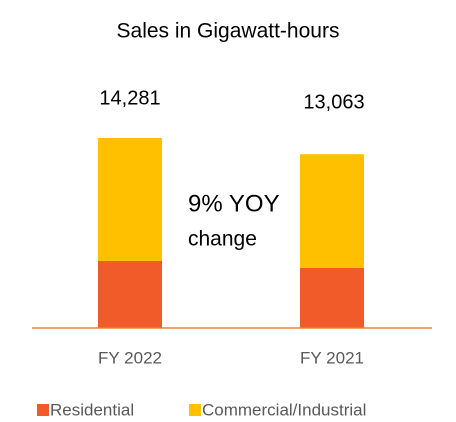 The width and height of the screenshot is (456, 422). Describe the element at coordinates (234, 203) in the screenshot. I see `annotation: 9% YOY` at that location.